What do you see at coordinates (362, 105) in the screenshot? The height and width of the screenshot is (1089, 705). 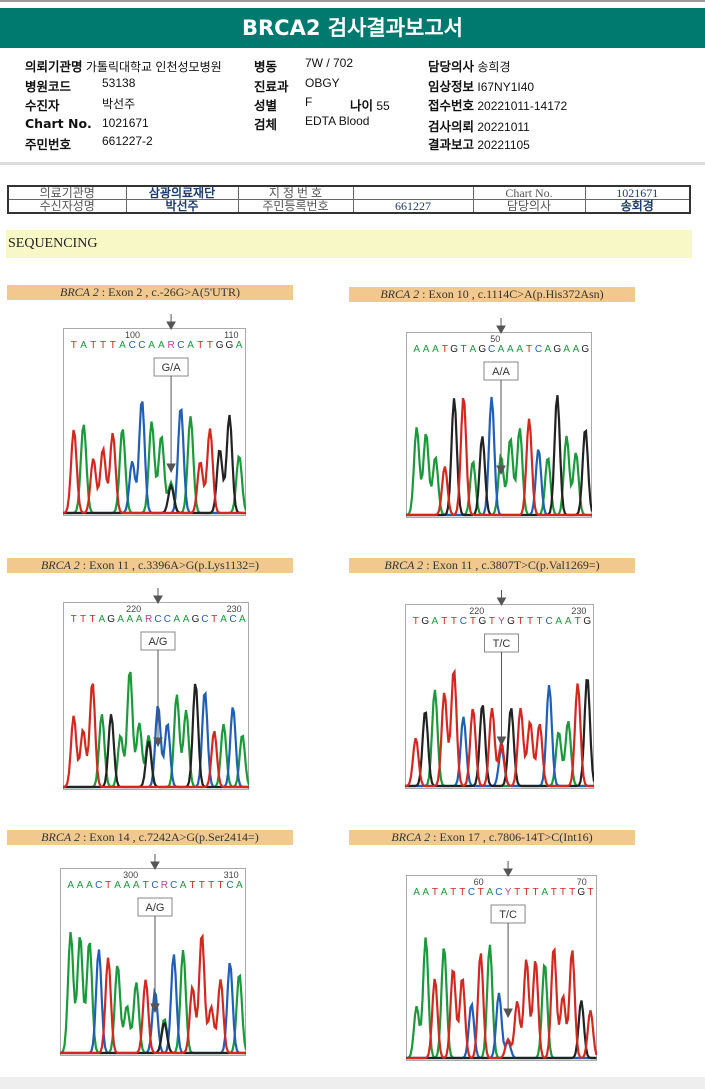 I see `age-label: 나이` at bounding box center [362, 105].